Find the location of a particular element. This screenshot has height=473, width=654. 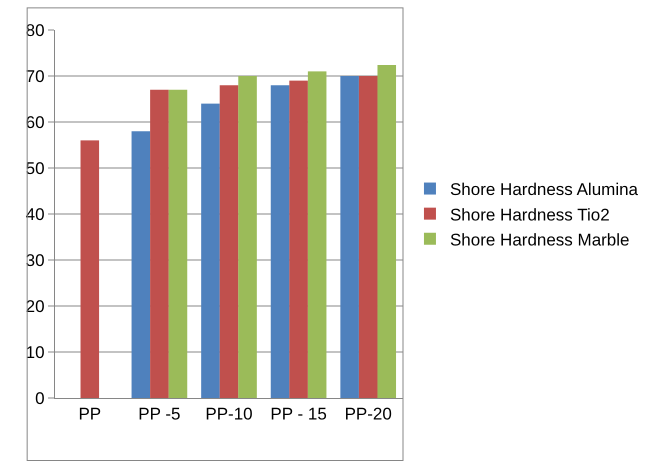

x-tick-label: PP-10 is located at coordinates (229, 414).